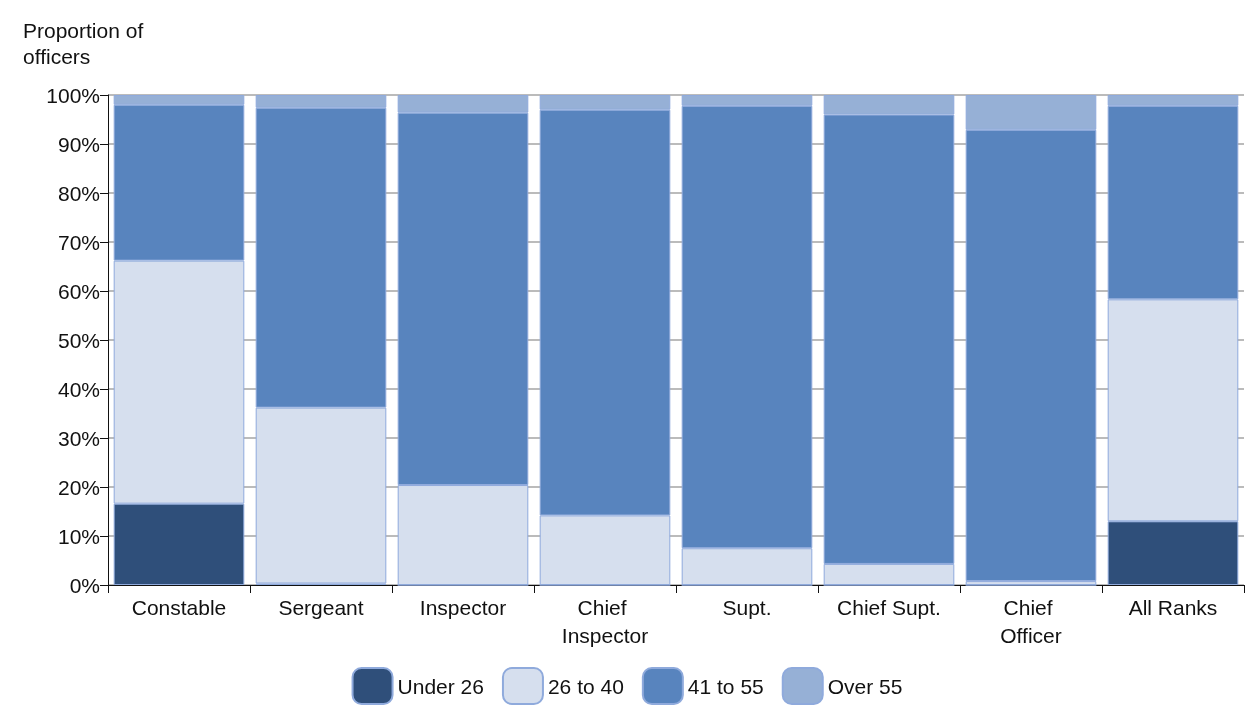 The width and height of the screenshot is (1254, 718). I want to click on x-tick-label: Chief Officer, so click(1031, 621).